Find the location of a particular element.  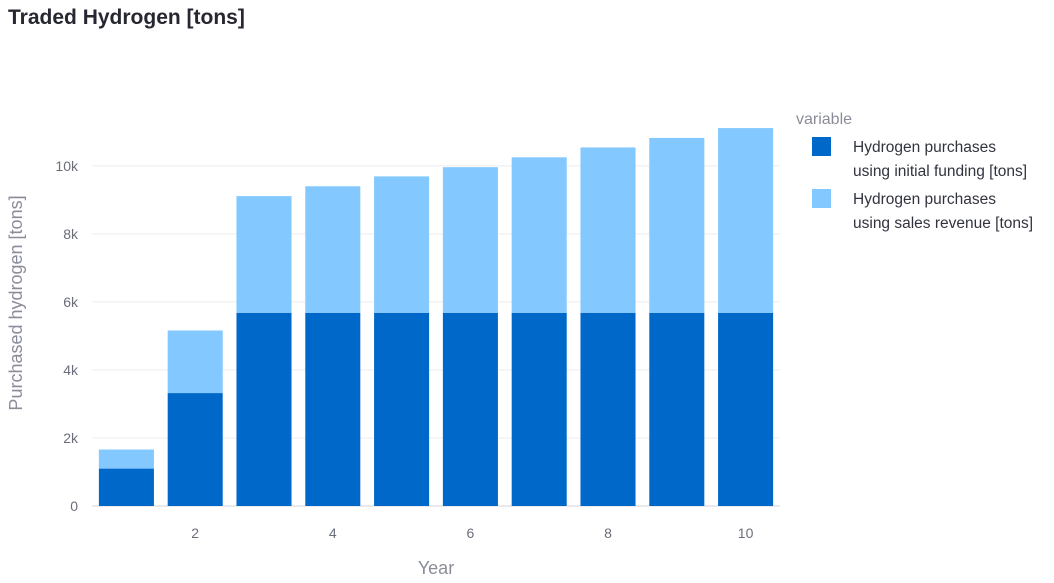

y-tick-label: 2k is located at coordinates (71, 438).